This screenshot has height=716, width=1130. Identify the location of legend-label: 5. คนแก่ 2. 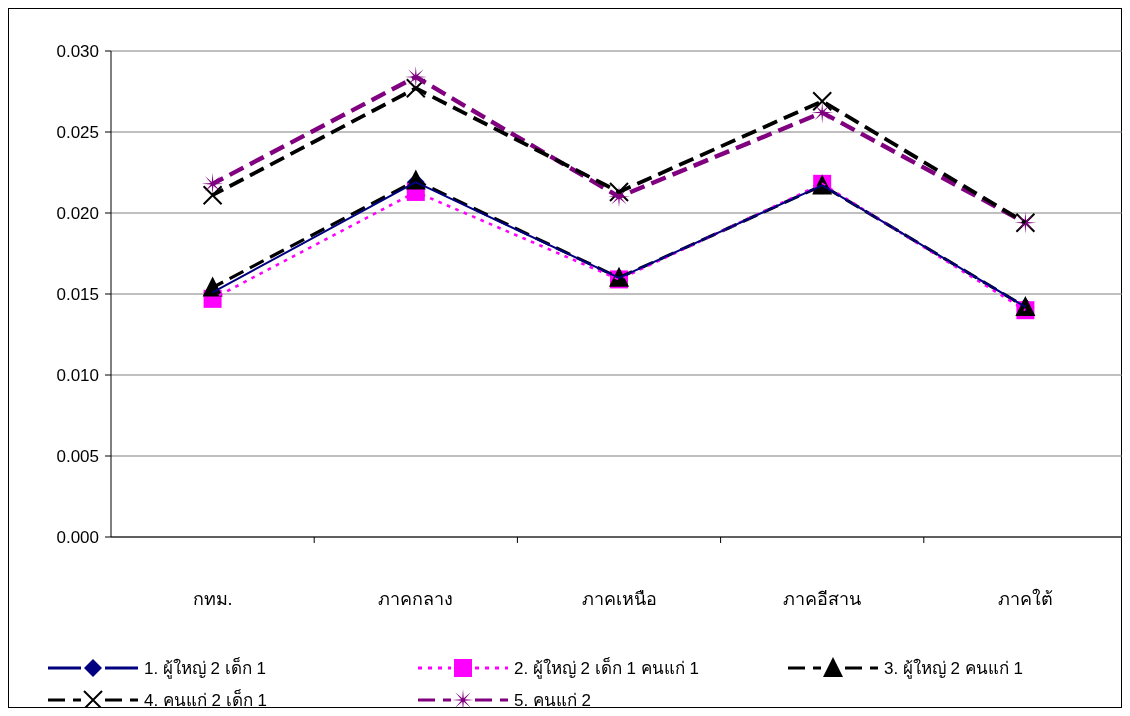
(553, 700).